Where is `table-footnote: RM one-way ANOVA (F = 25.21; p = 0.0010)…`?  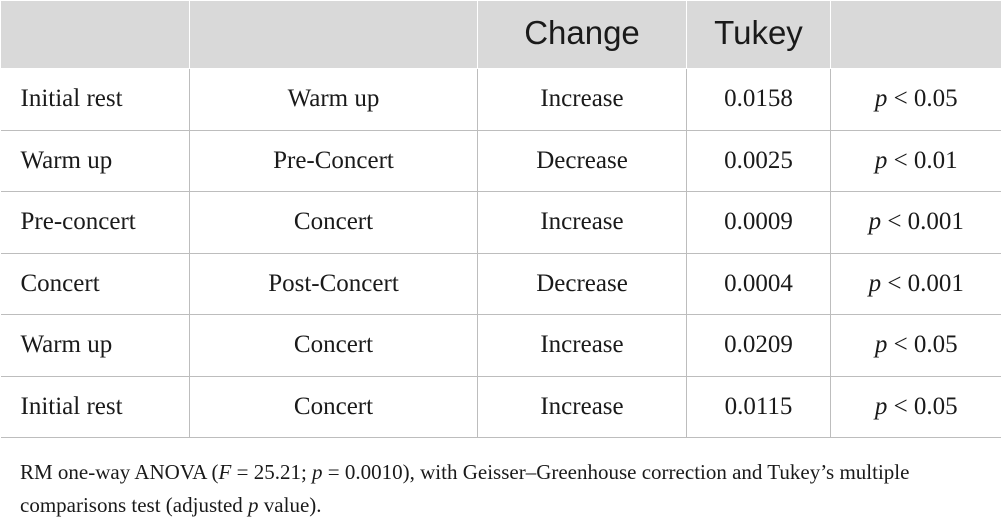 table-footnote: RM one-way ANOVA (F = 25.21; p = 0.0010)… is located at coordinates (500, 489).